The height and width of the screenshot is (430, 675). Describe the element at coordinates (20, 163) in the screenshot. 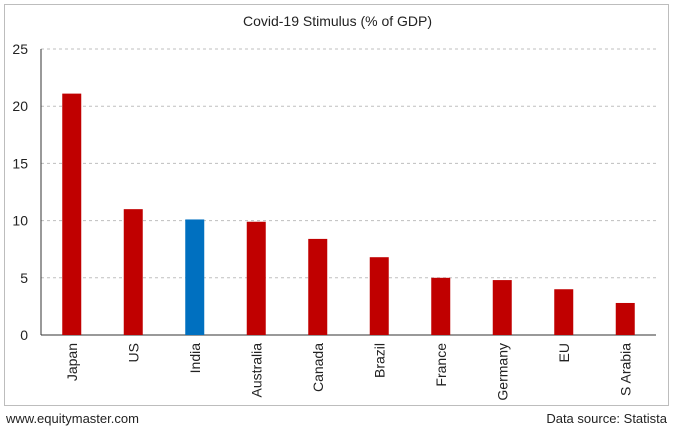

I see `y-tick-label: 15` at that location.